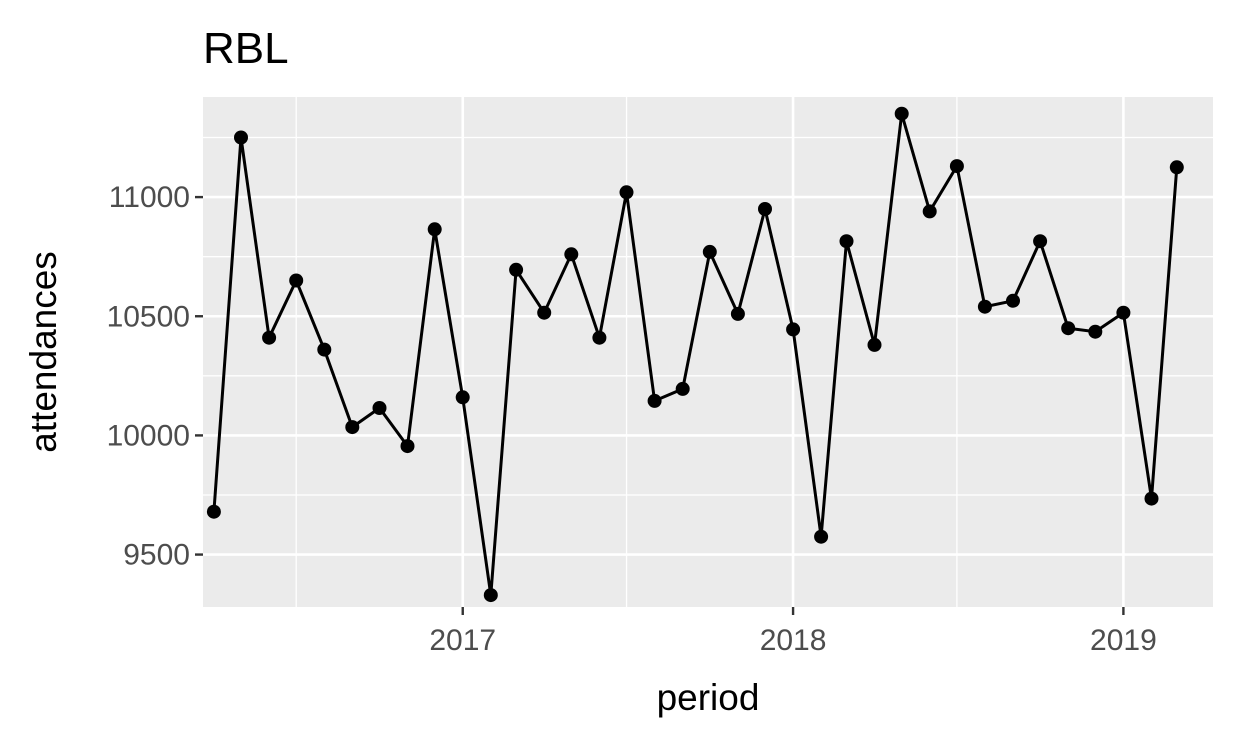  I want to click on x-tick-label: 2018, so click(793, 640).